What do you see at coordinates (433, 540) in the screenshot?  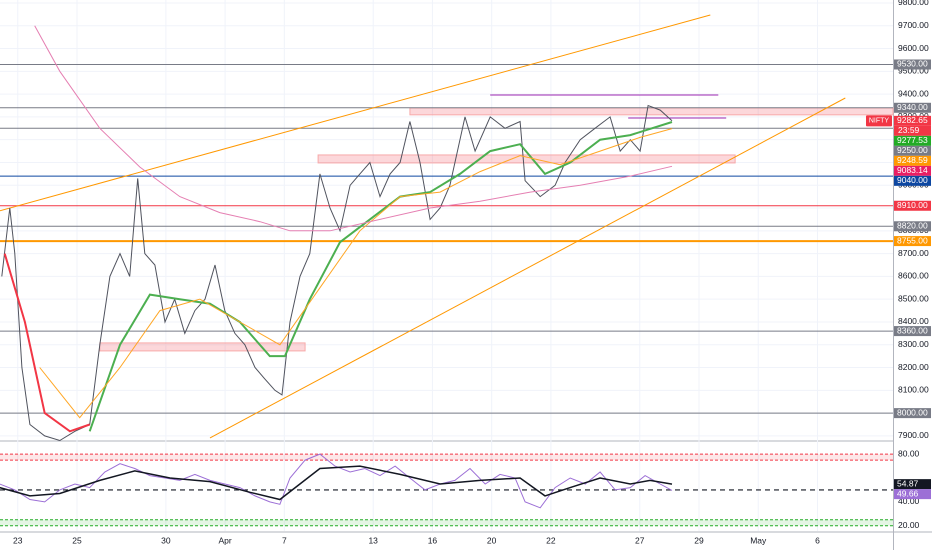 I see `x-tick-label: 16` at bounding box center [433, 540].